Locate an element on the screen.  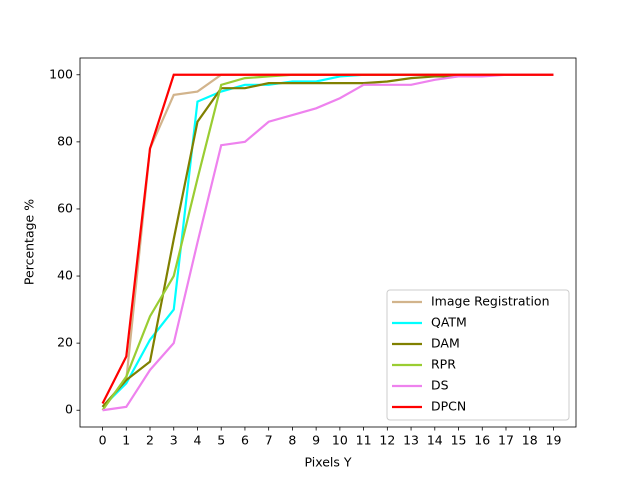
legend-label: RPR is located at coordinates (443, 364).